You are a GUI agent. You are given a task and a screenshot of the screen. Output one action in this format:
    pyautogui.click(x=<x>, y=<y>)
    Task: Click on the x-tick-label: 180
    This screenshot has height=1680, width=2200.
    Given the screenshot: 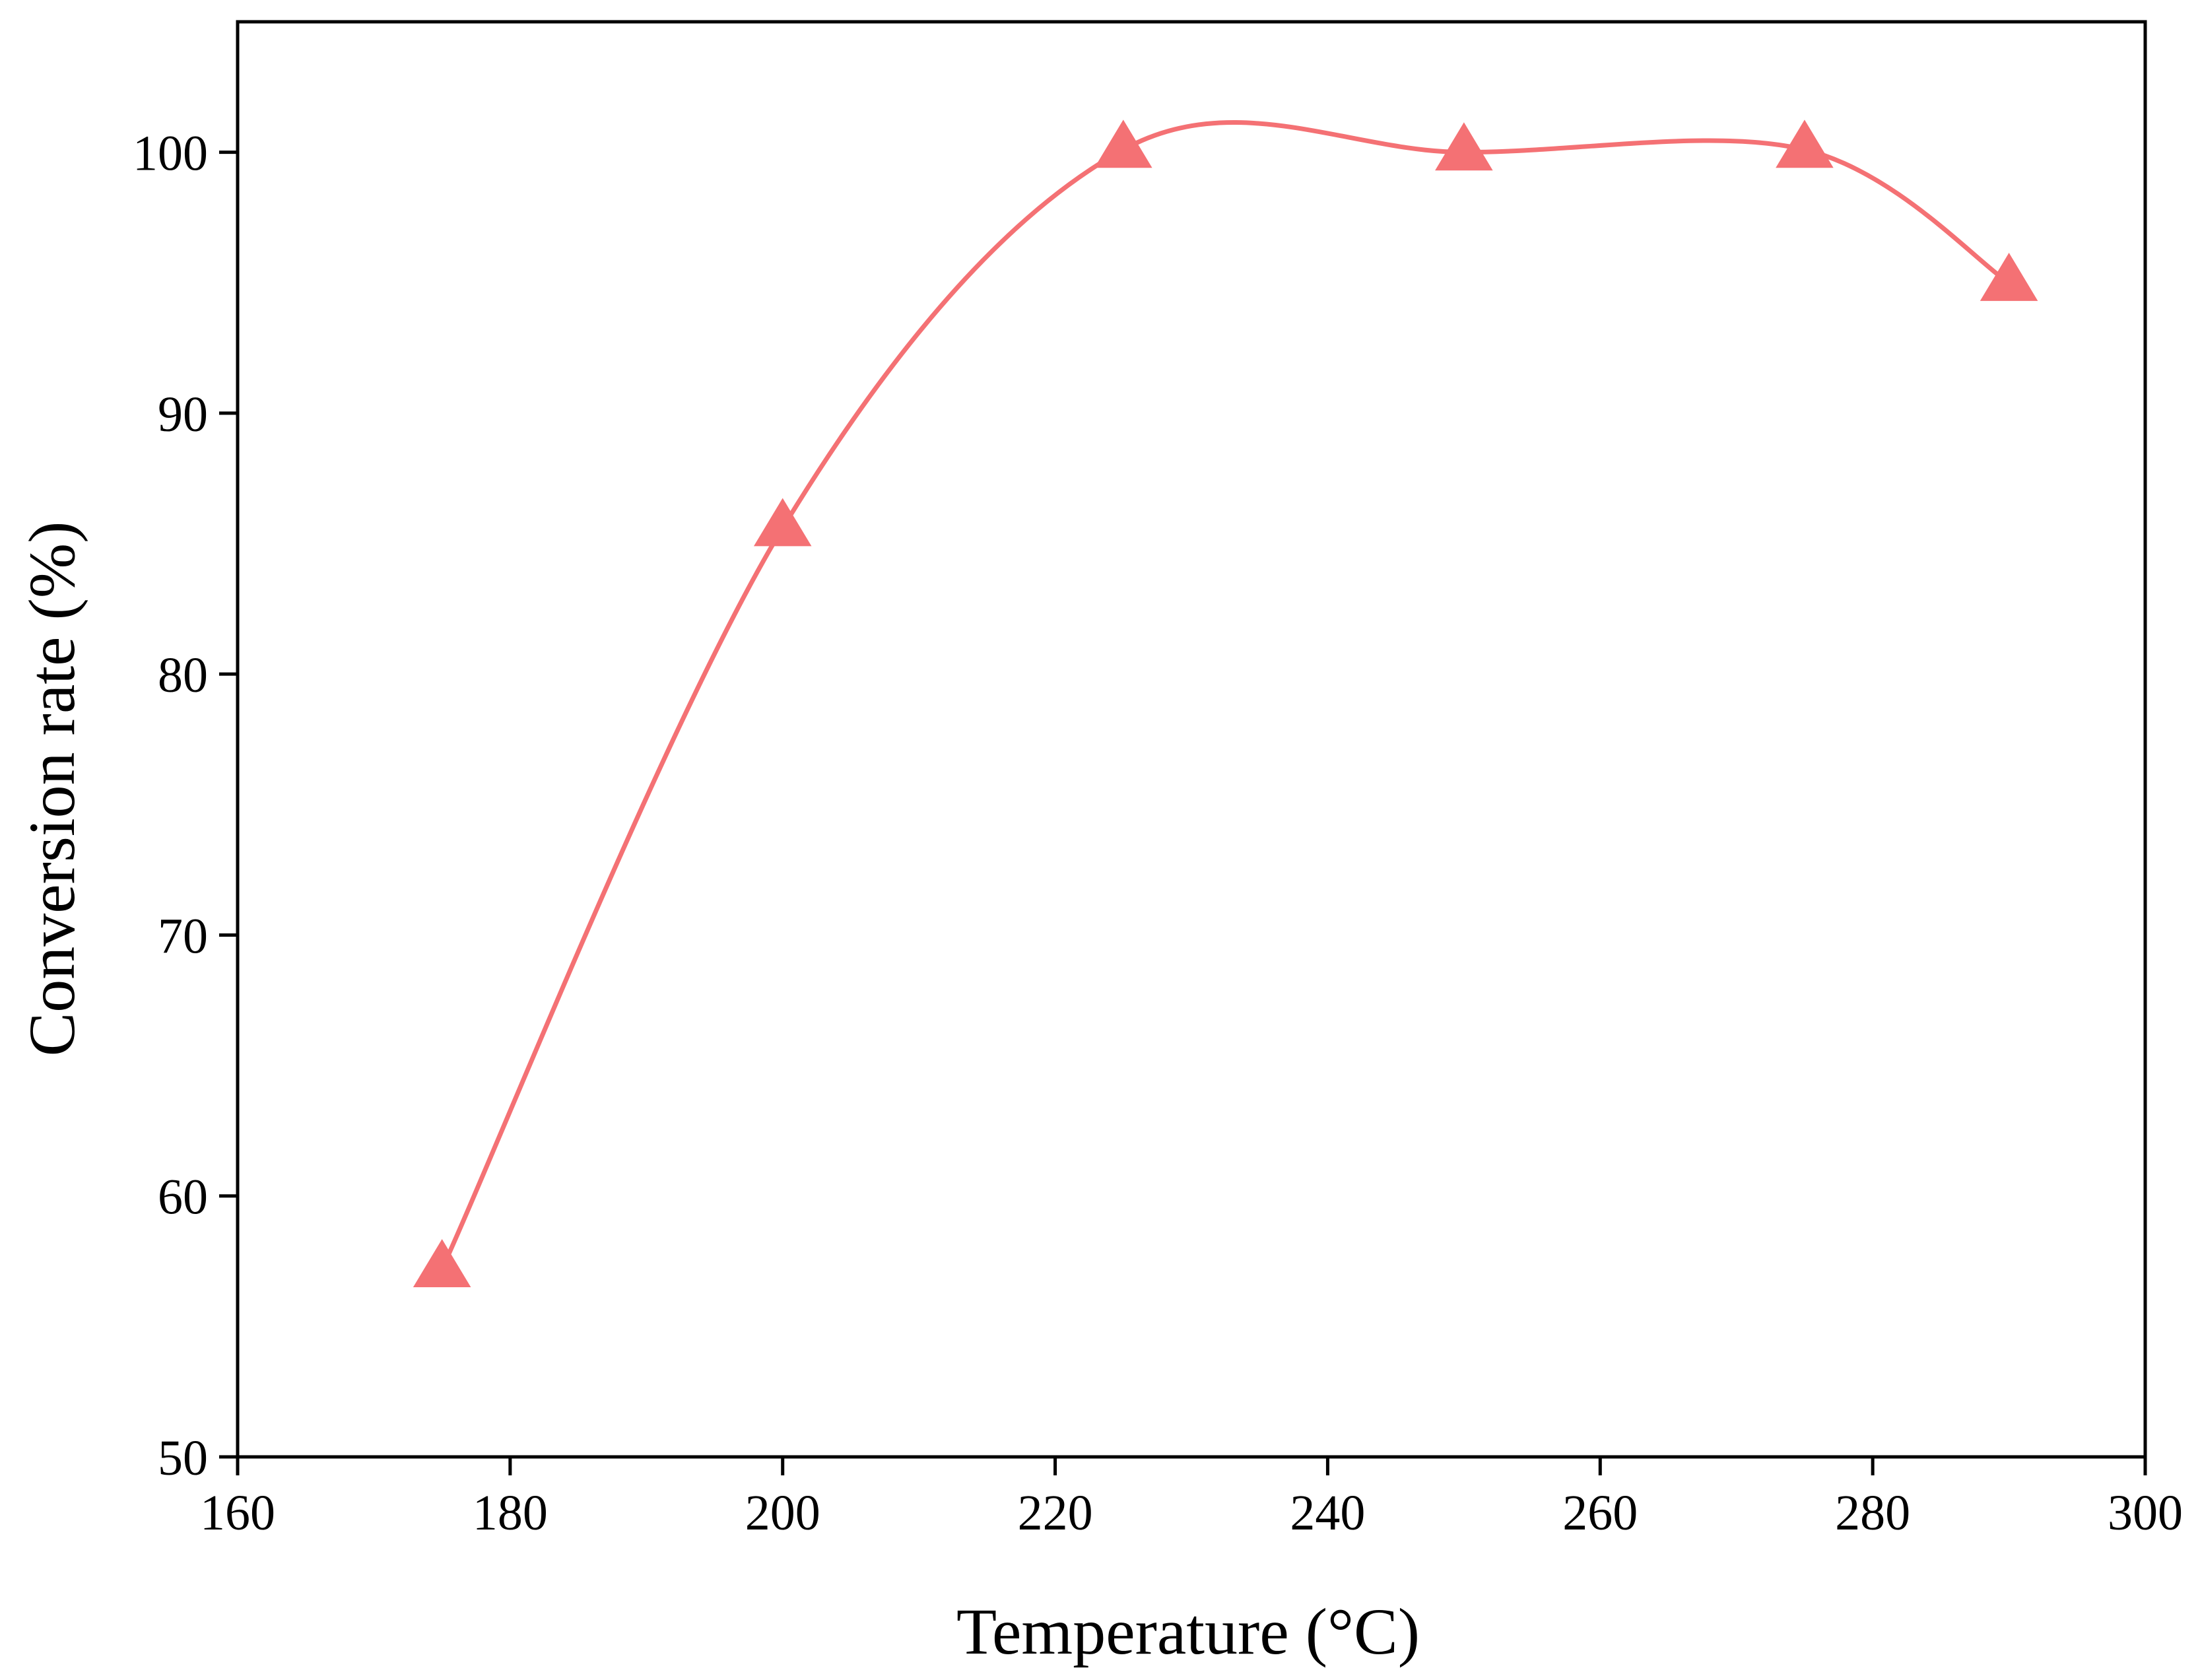 What is the action you would take?
    pyautogui.click(x=510, y=1513)
    